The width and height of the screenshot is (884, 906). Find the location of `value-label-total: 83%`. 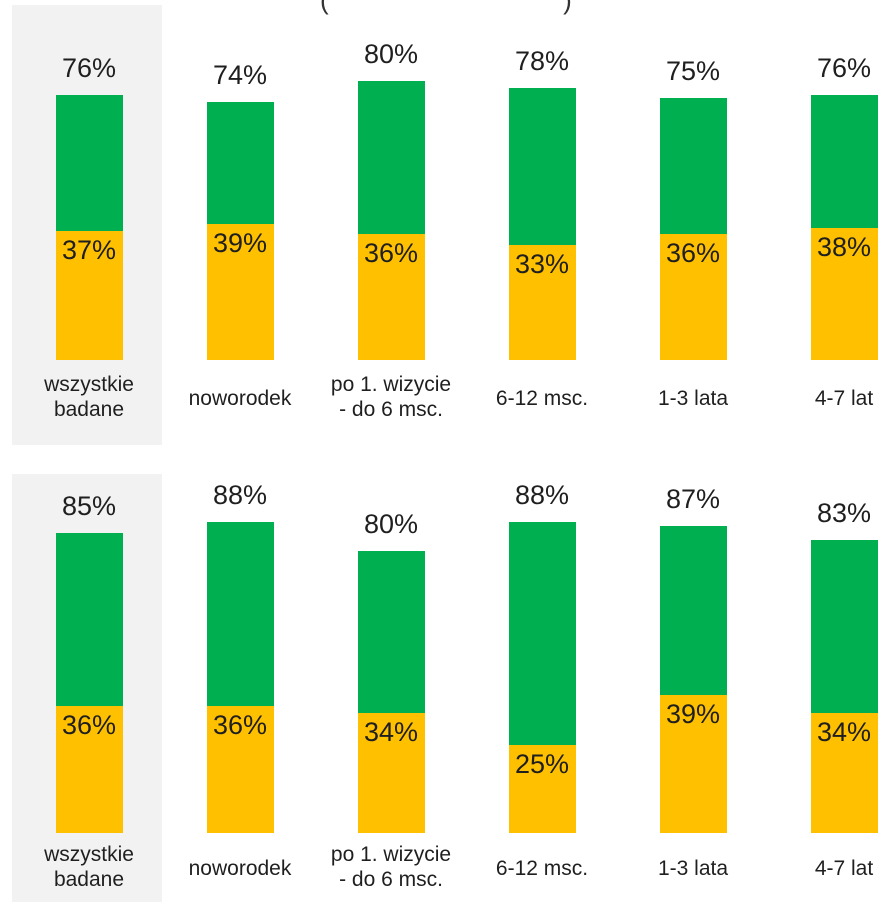

value-label-total: 83% is located at coordinates (844, 513).